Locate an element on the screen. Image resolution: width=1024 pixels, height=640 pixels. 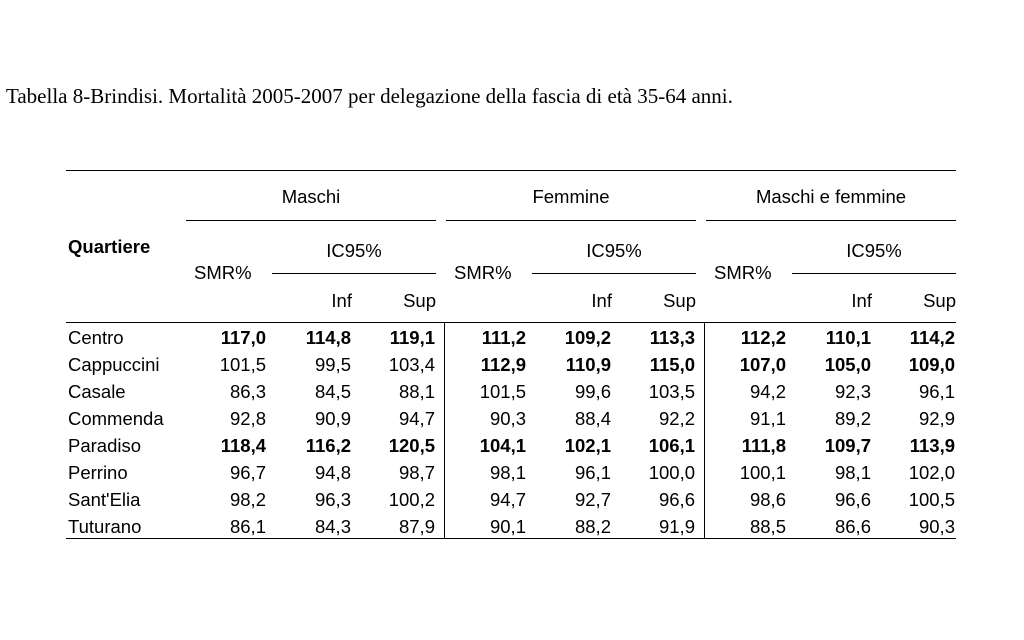
quartiere-name: Paradiso is located at coordinates (105, 445).